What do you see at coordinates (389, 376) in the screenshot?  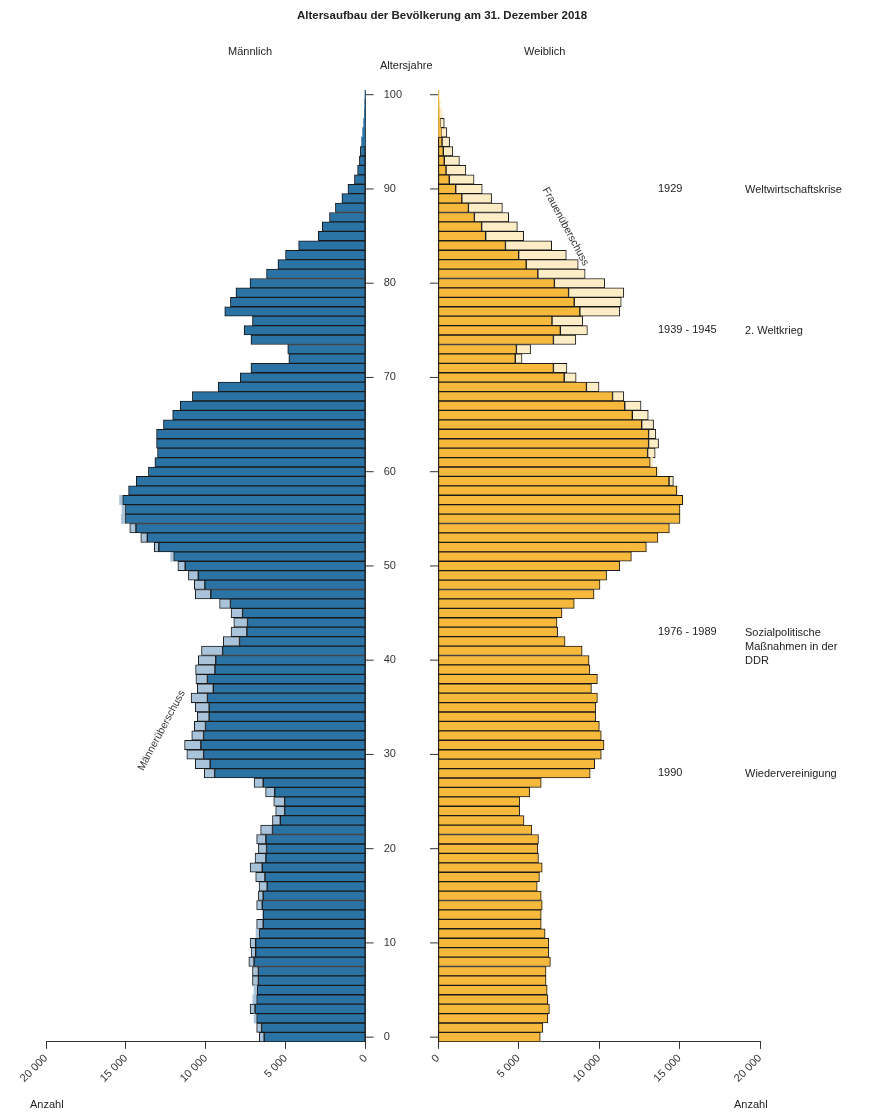 I see `y-tick-label: 70` at bounding box center [389, 376].